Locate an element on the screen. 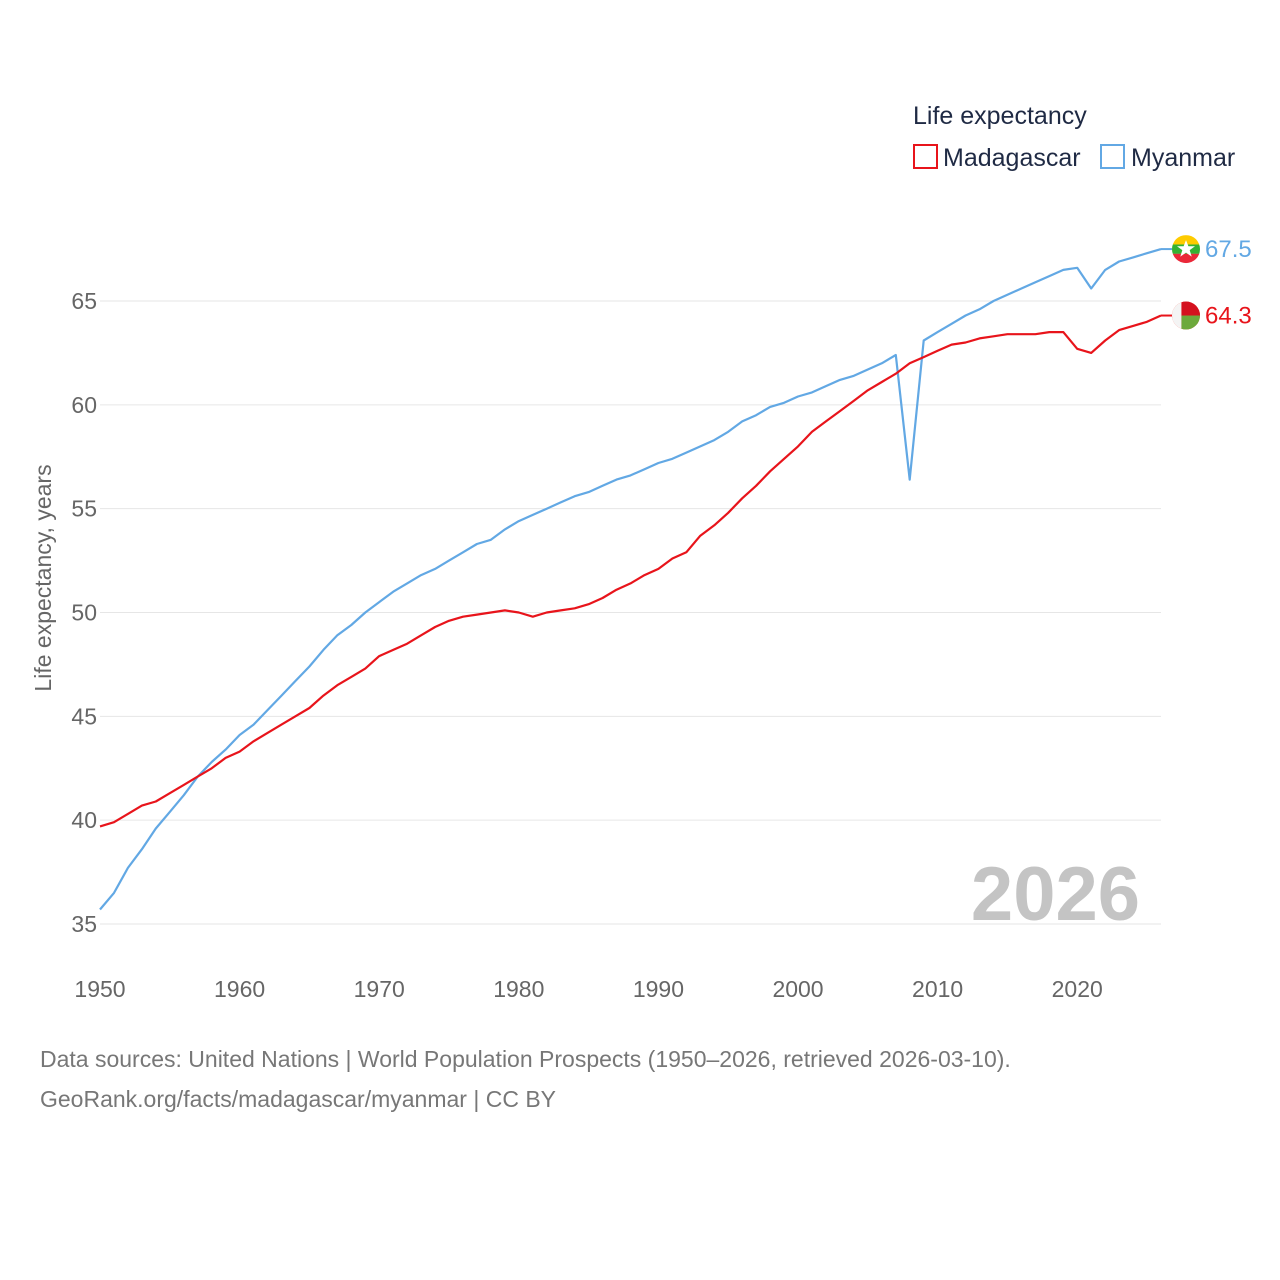 The width and height of the screenshot is (1280, 1280). myanmar-flag-icon is located at coordinates (1186, 249).